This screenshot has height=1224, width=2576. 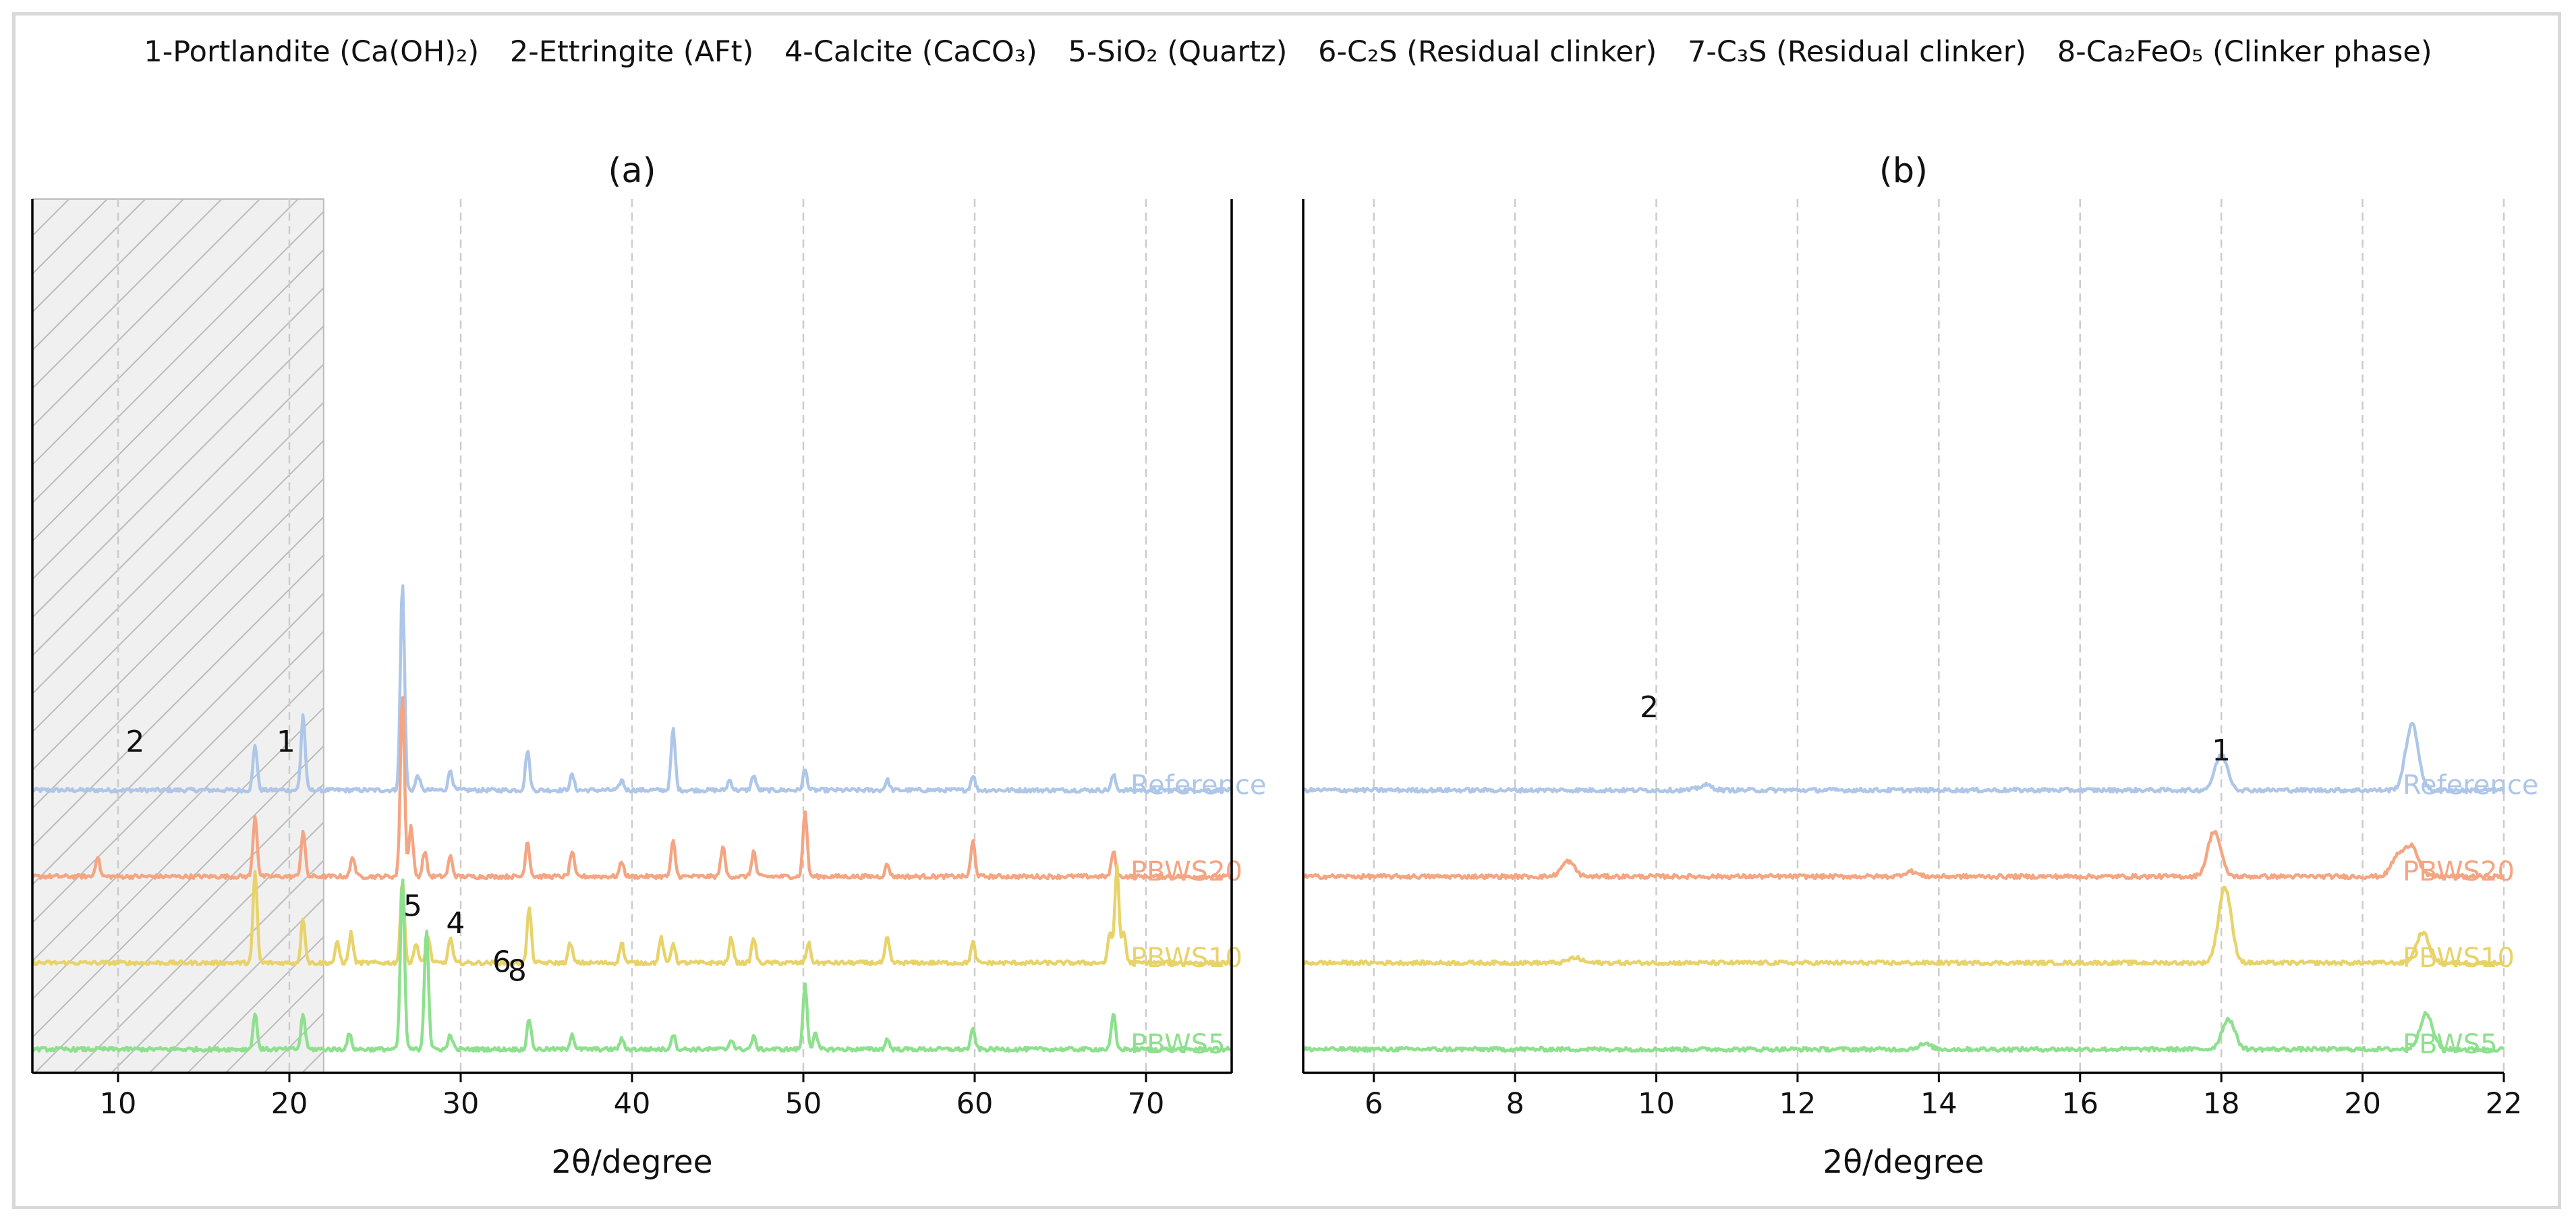 I want to click on peak-annotation: 6, so click(x=501, y=962).